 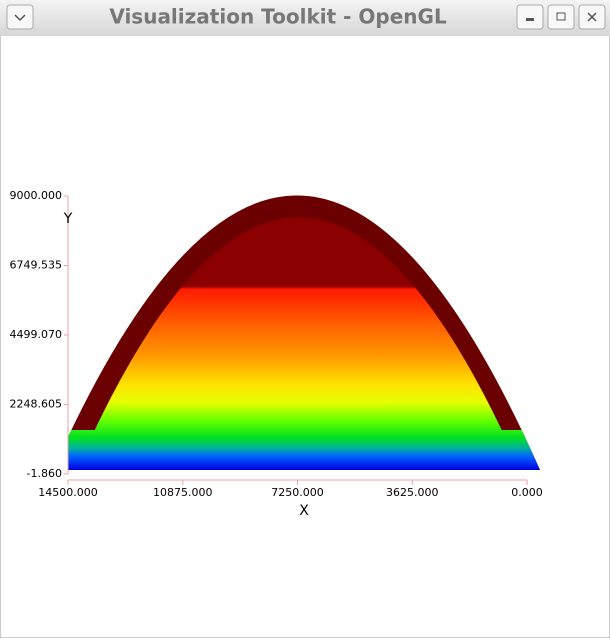 I want to click on window-title: Visualization Toolkit - OpenGL, so click(x=278, y=17).